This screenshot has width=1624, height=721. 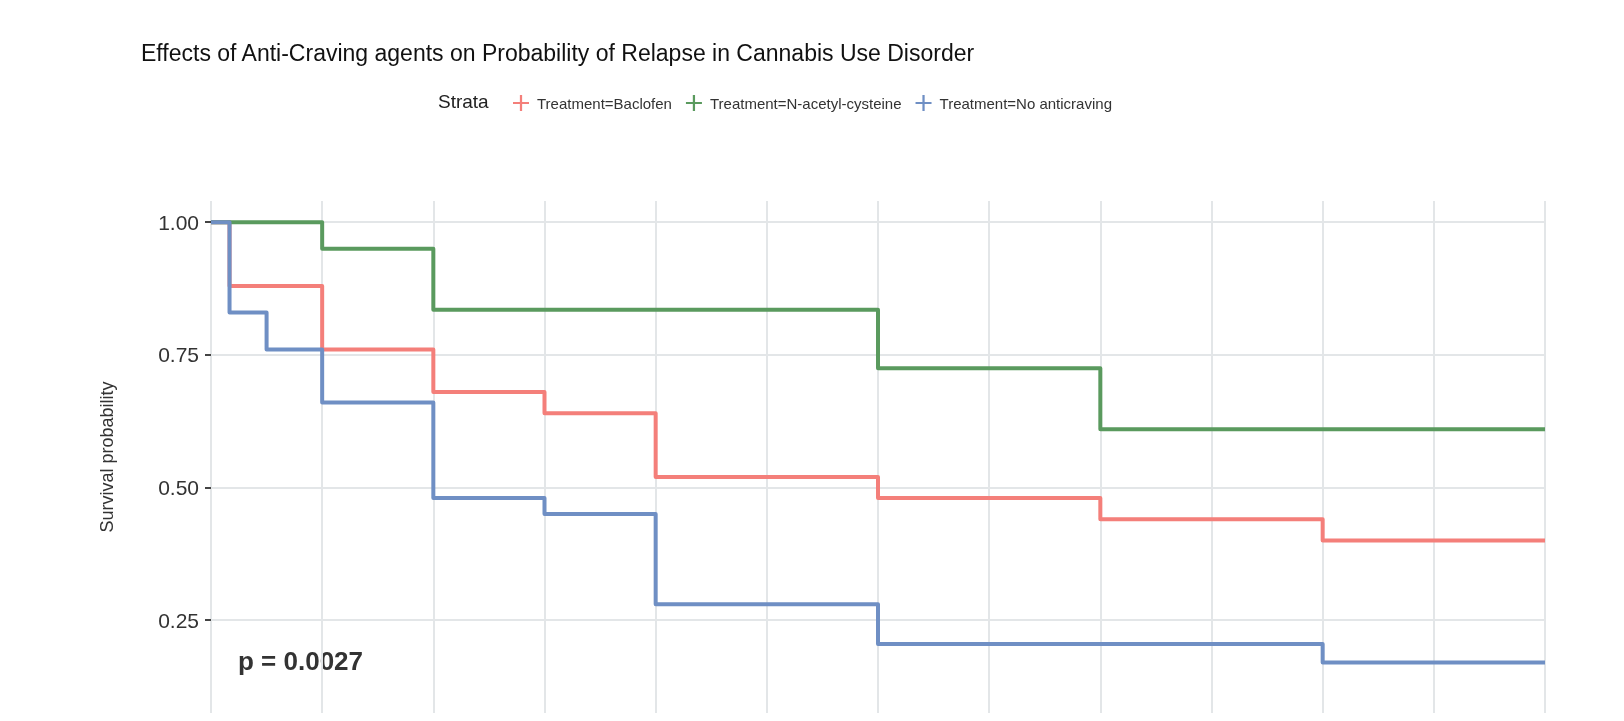 What do you see at coordinates (178, 620) in the screenshot?
I see `y-tick-label: 0.25` at bounding box center [178, 620].